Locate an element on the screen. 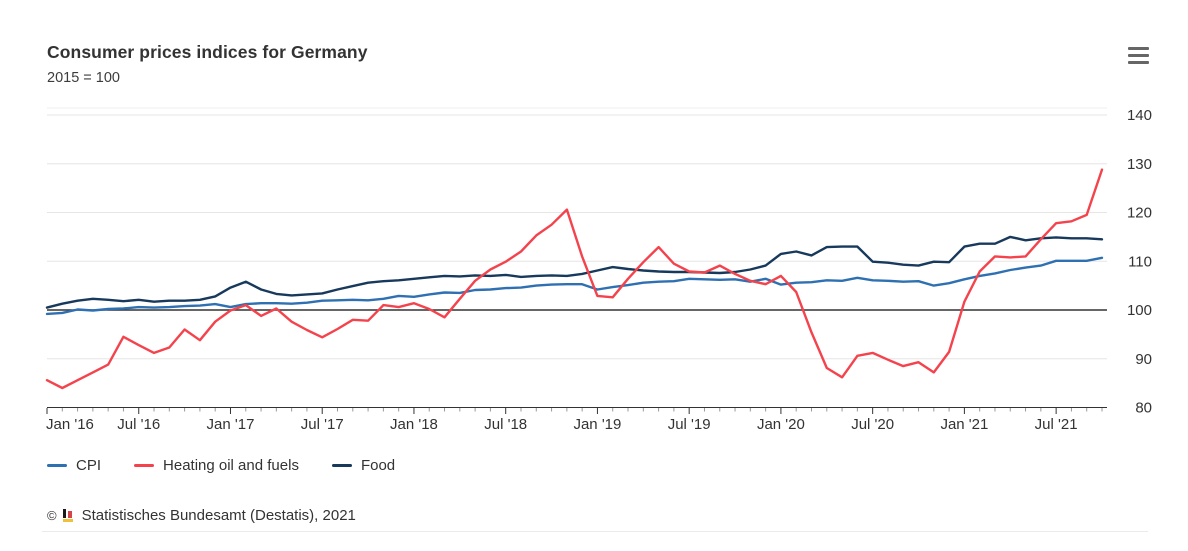  x-tick-label: Jul '16 is located at coordinates (138, 424).